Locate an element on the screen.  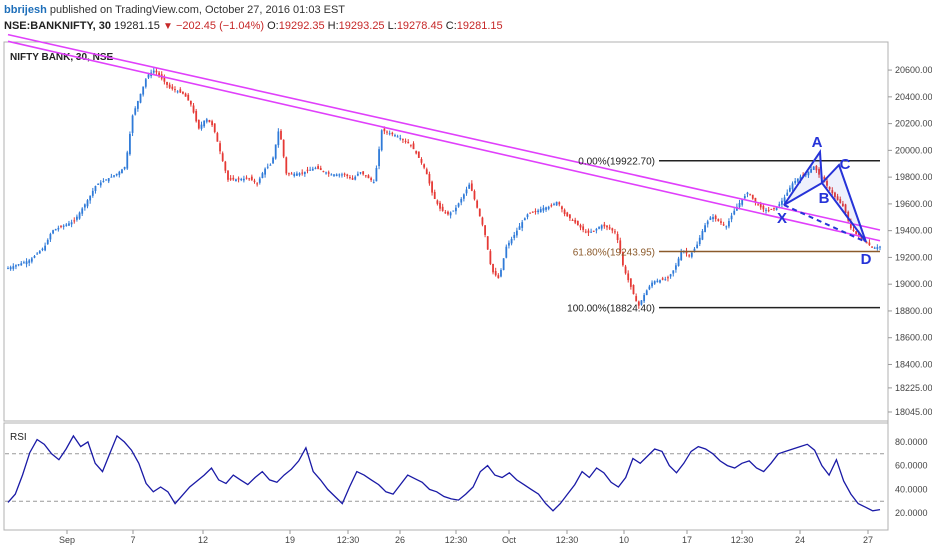
high-value: 19293.25 is located at coordinates (361, 26).